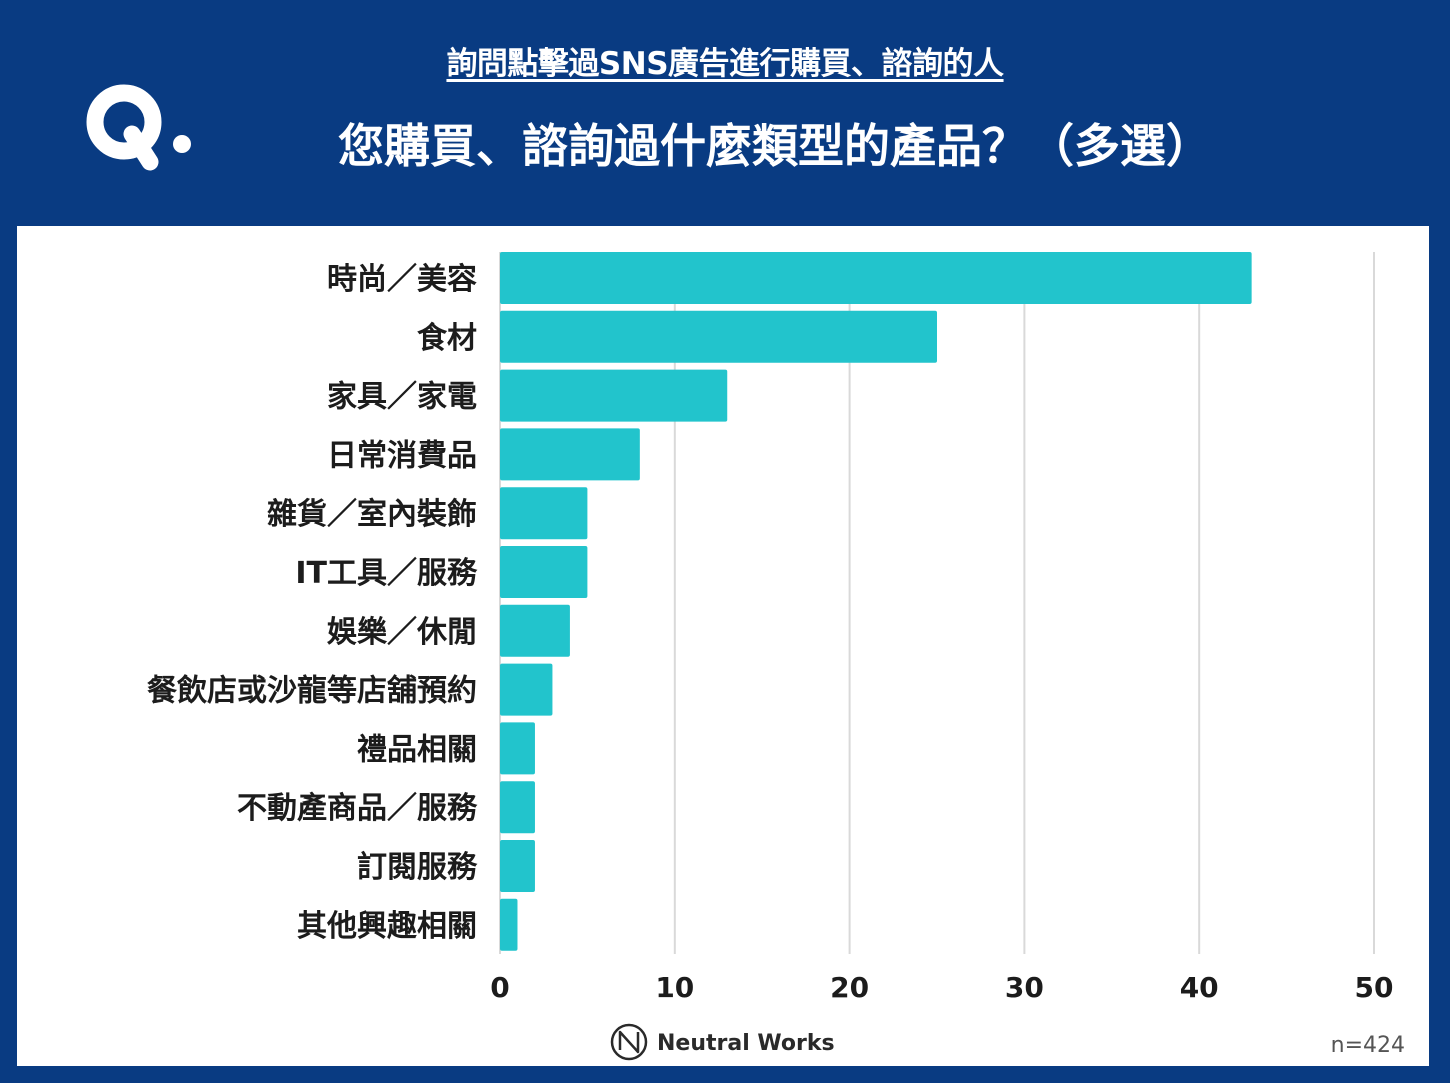  What do you see at coordinates (372, 514) in the screenshot?
I see `category-label: 雜貨／室內裝飾` at bounding box center [372, 514].